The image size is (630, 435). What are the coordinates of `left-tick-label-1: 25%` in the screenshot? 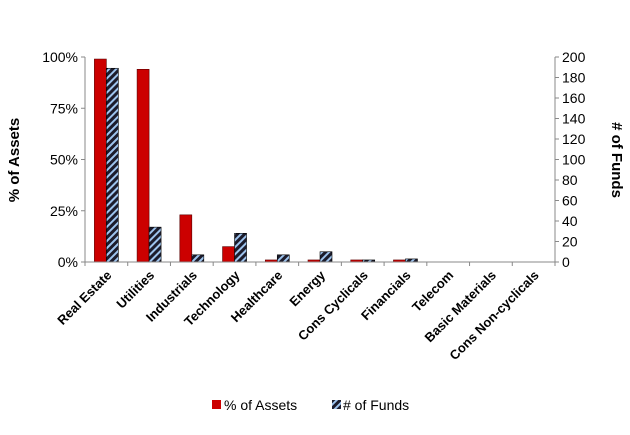 It's located at (64, 211).